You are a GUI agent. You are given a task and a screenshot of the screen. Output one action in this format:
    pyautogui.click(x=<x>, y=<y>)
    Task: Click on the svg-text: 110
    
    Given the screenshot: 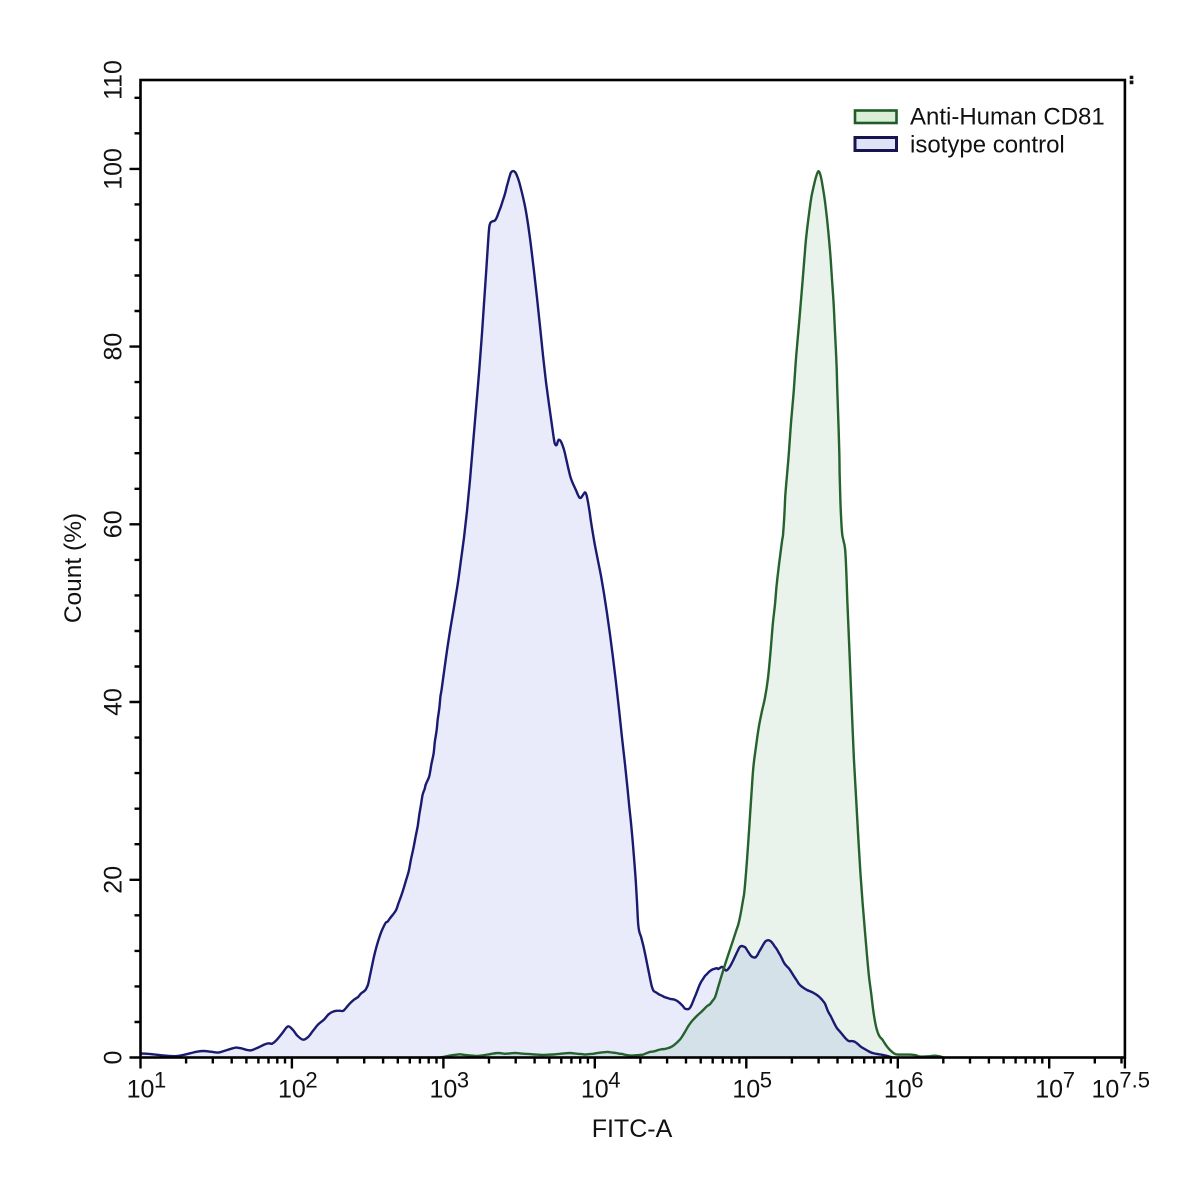 What is the action you would take?
    pyautogui.click(x=114, y=80)
    